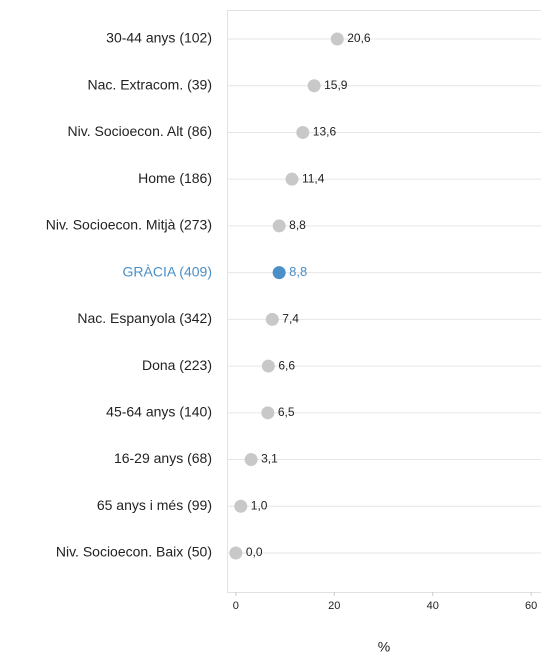 The height and width of the screenshot is (654, 541). What do you see at coordinates (154, 505) in the screenshot?
I see `y-tick-label: 65 anys i més (99)` at bounding box center [154, 505].